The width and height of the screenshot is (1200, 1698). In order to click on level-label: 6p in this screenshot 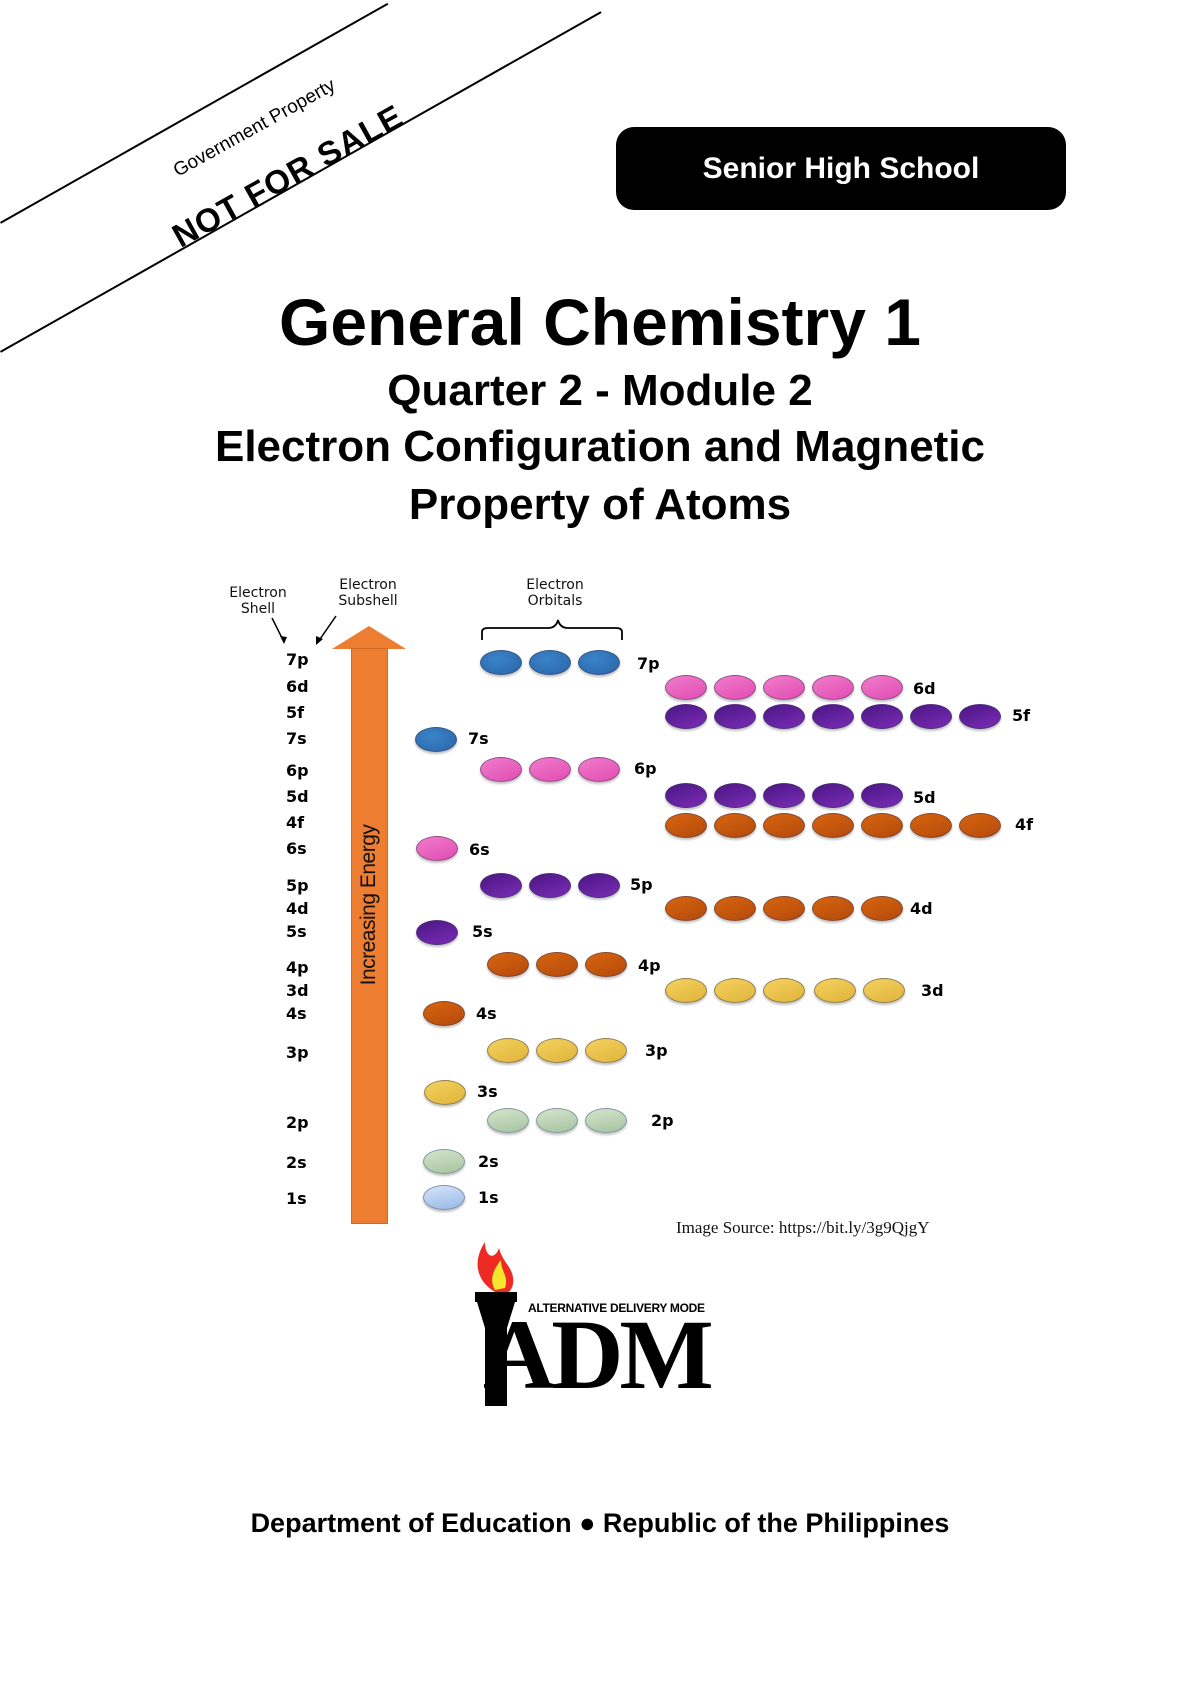, I will do `click(297, 770)`.